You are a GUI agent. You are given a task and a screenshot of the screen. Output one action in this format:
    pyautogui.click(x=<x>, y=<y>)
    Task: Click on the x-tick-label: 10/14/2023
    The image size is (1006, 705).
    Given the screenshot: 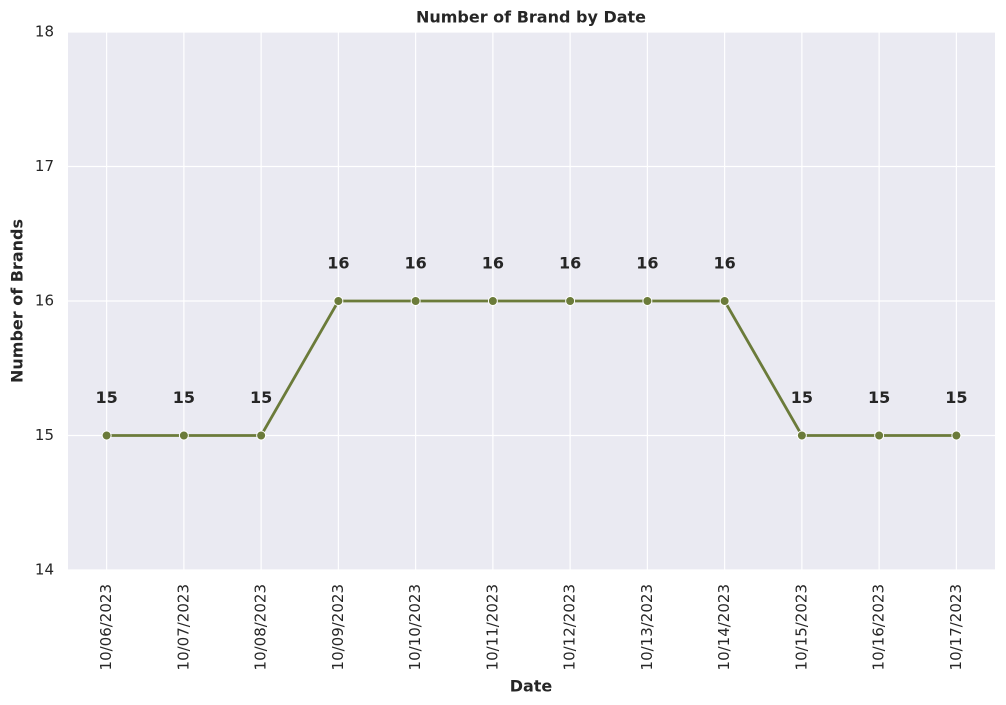 What is the action you would take?
    pyautogui.click(x=724, y=627)
    